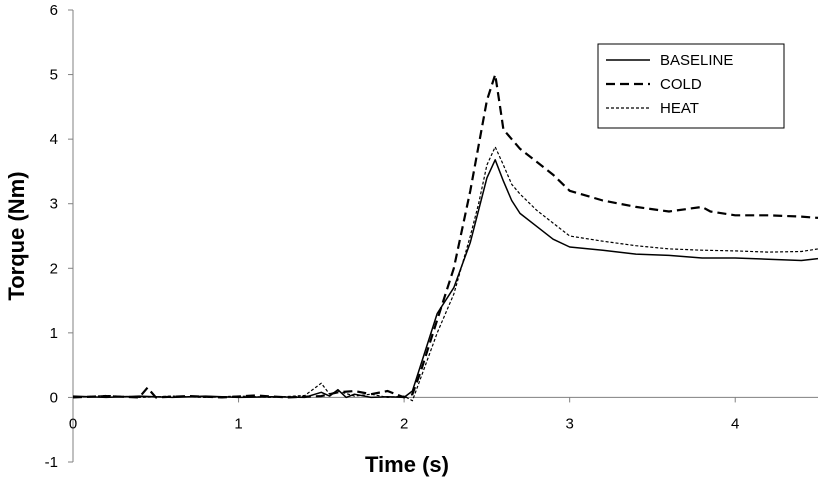 This screenshot has width=827, height=481. What do you see at coordinates (54, 10) in the screenshot?
I see `y-tick-label: 6` at bounding box center [54, 10].